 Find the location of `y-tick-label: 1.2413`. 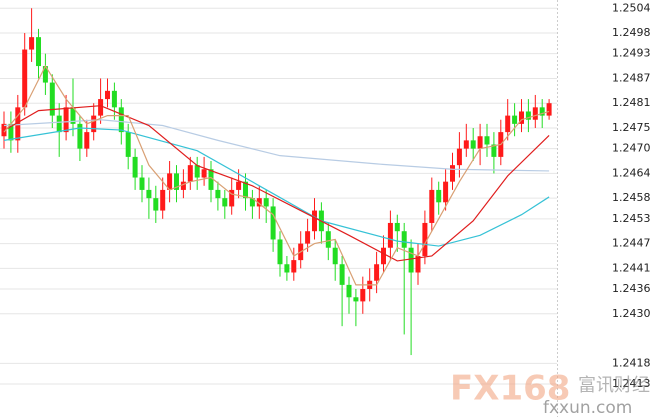

y-tick-label: 1.2413 is located at coordinates (631, 383).